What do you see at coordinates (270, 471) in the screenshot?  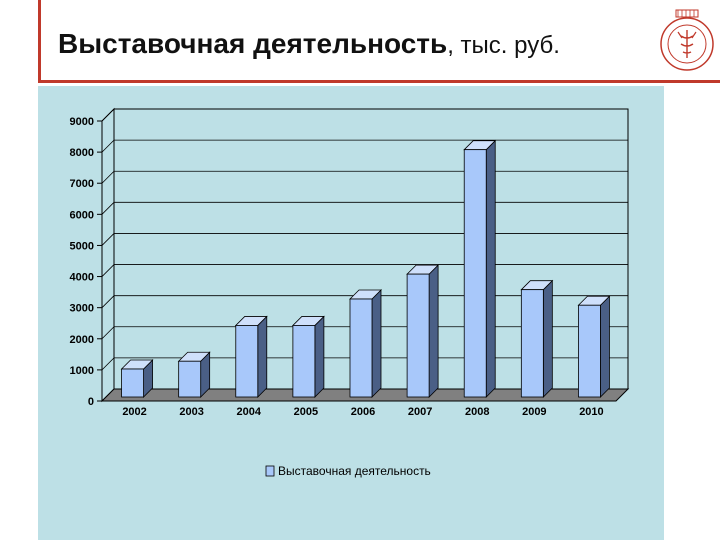 I see `legend-swatch` at bounding box center [270, 471].